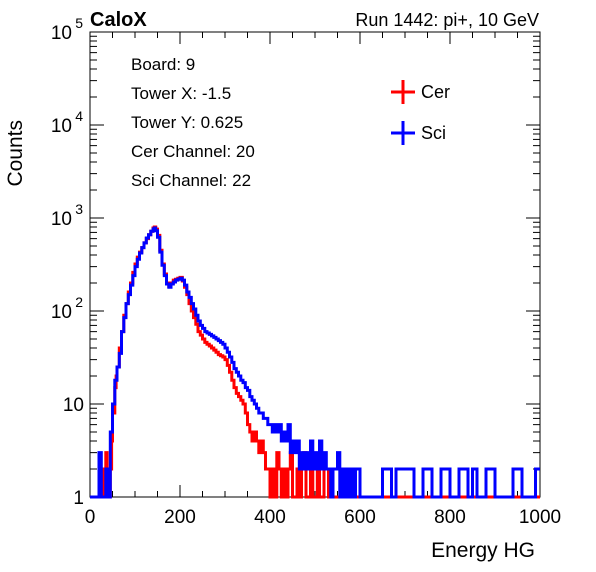  What do you see at coordinates (187, 122) in the screenshot?
I see `info-line: Tower Y: 0.625` at bounding box center [187, 122].